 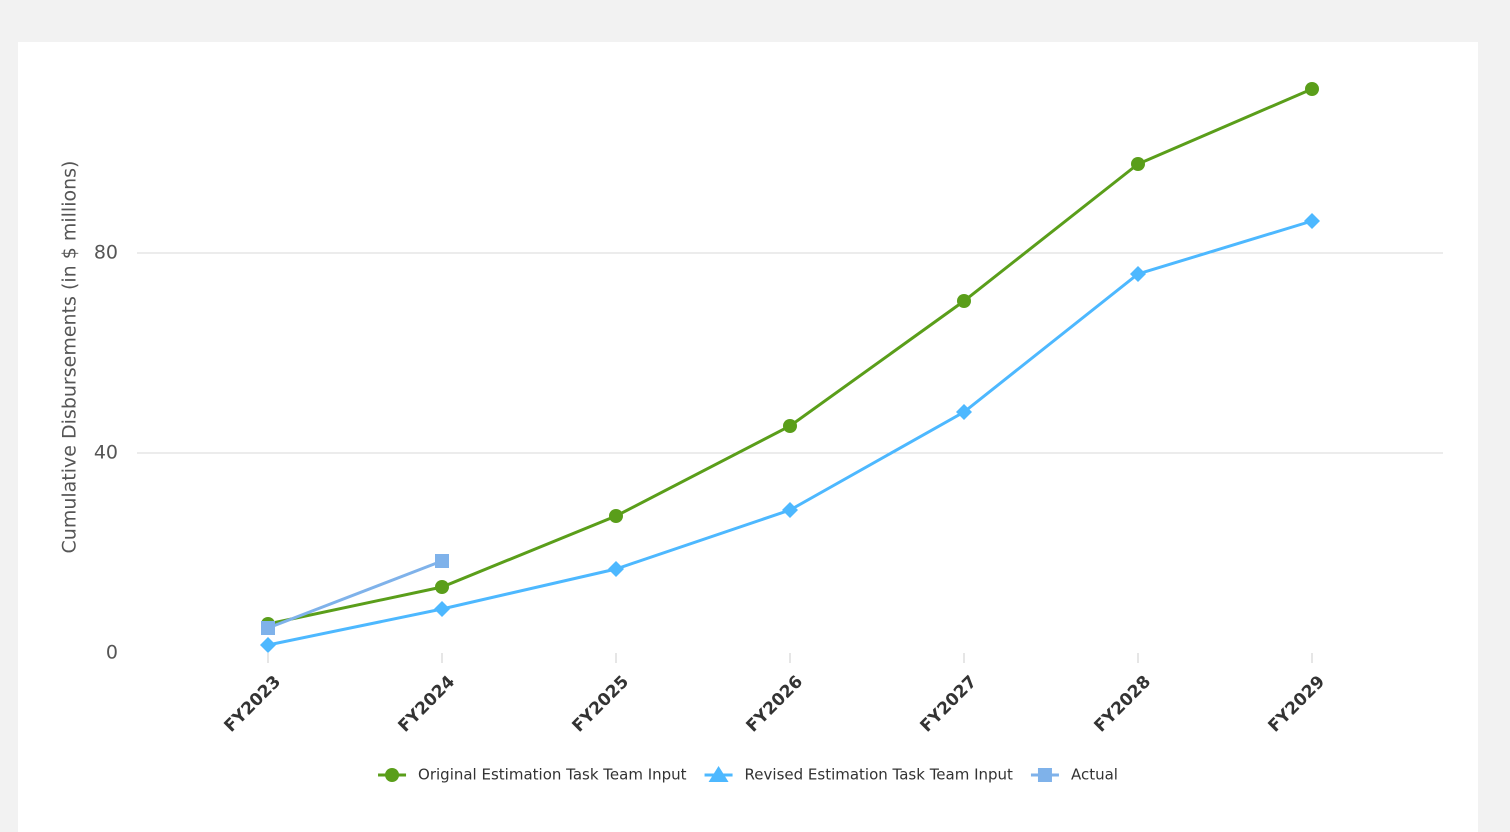 What do you see at coordinates (355, 594) in the screenshot?
I see `series-line` at bounding box center [355, 594].